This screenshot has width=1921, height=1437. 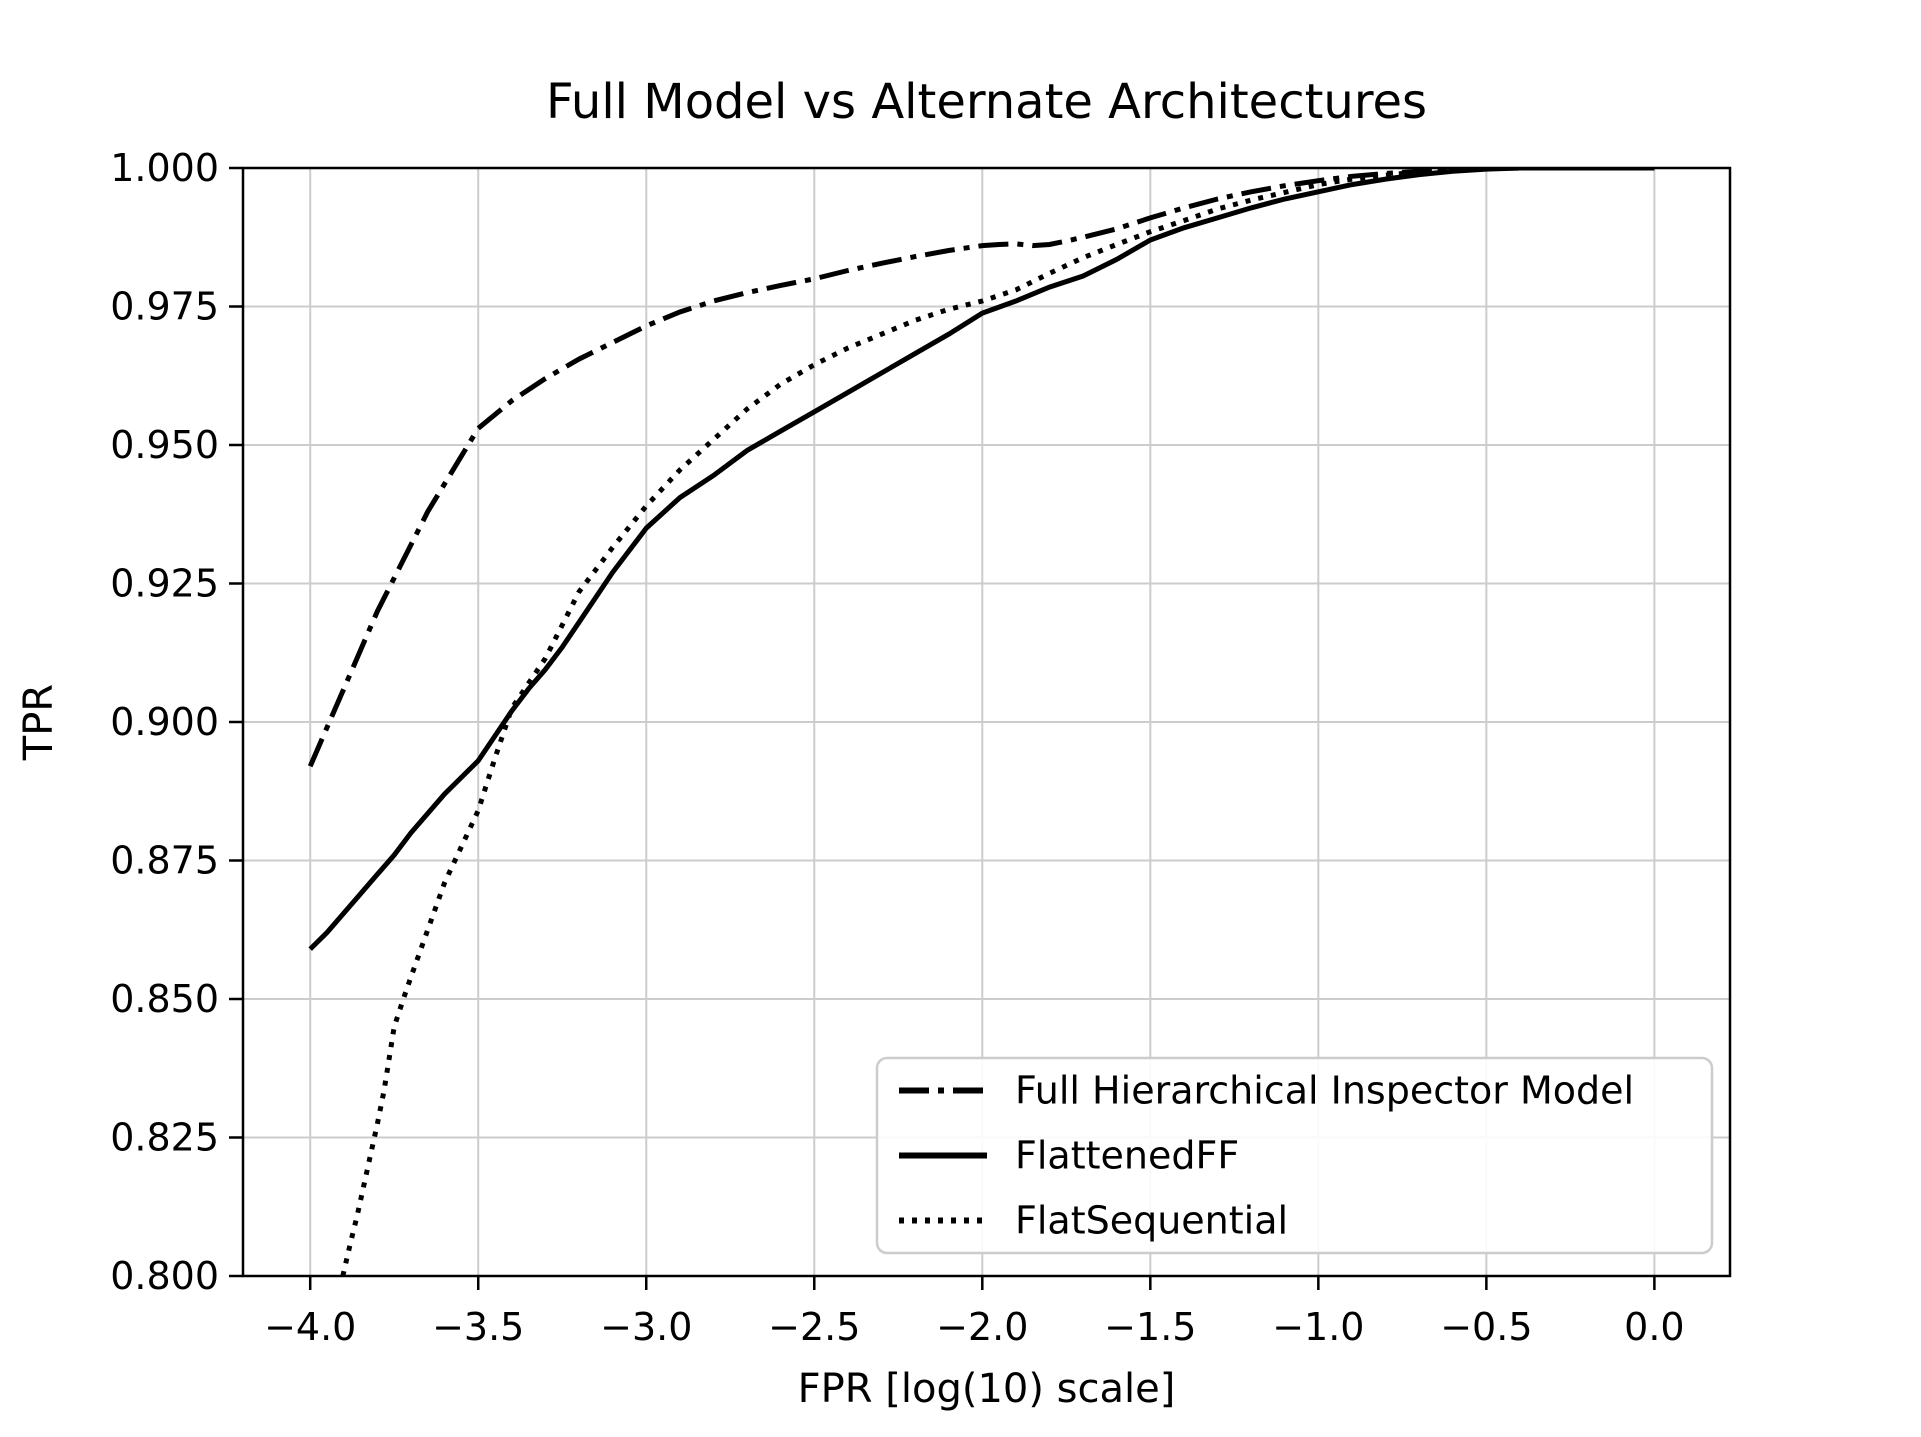 What do you see at coordinates (164, 307) in the screenshot?
I see `y-tick-label: 0.975` at bounding box center [164, 307].